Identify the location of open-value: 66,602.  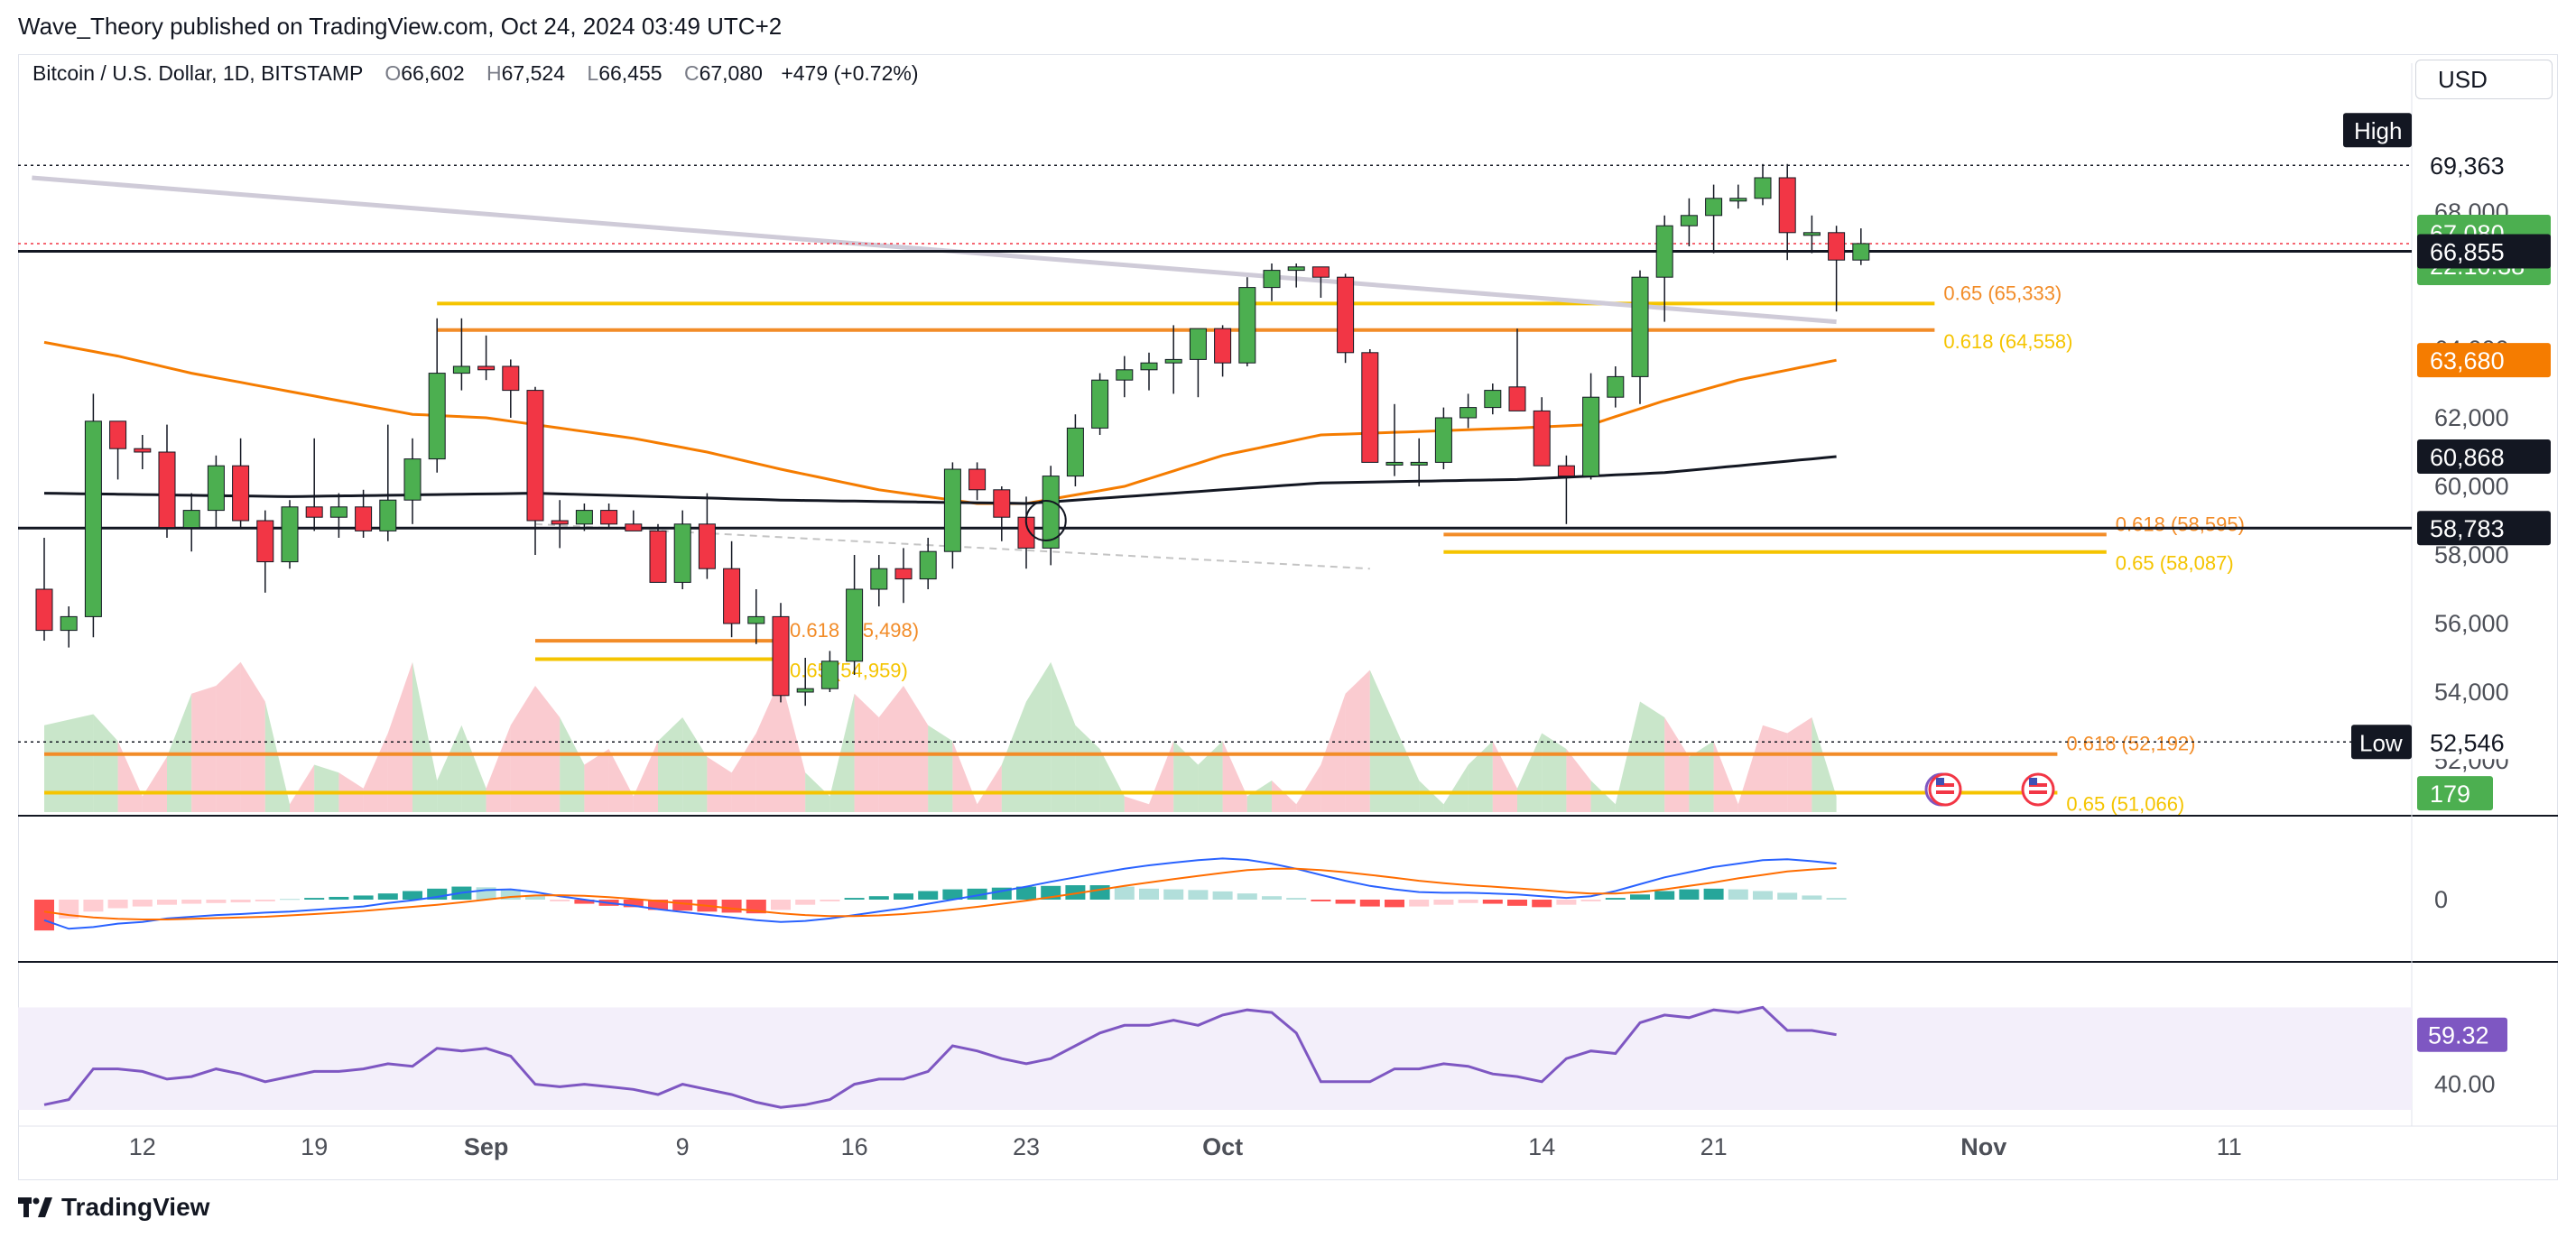
(433, 73).